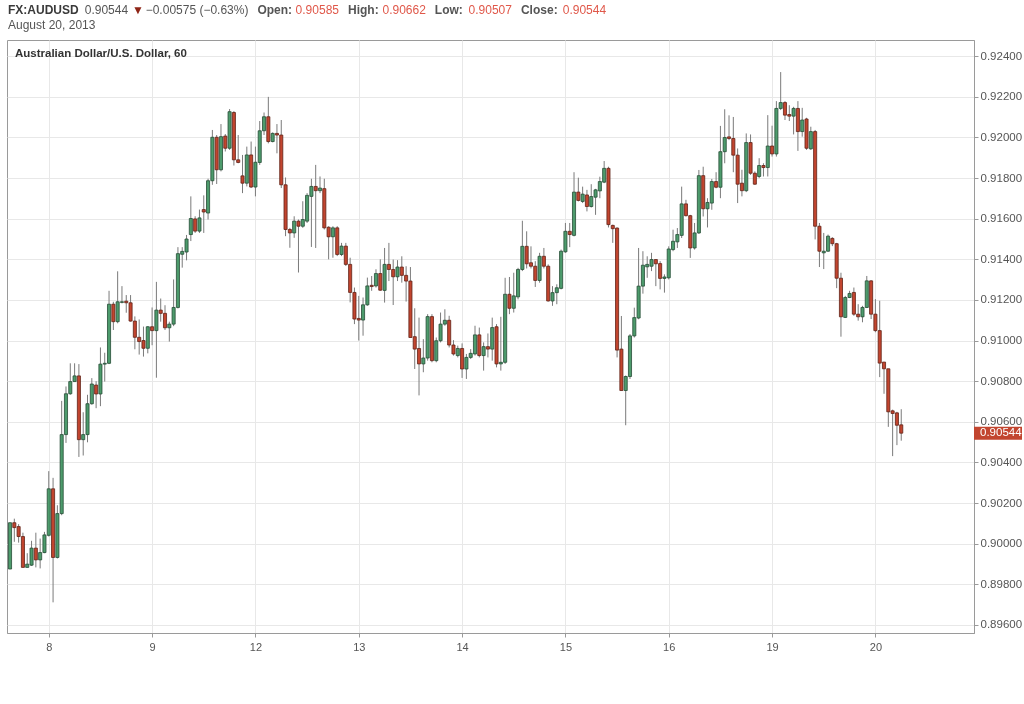 This screenshot has width=1024, height=704. Describe the element at coordinates (1001, 96) in the screenshot. I see `y-tick-label: 0.92200` at that location.